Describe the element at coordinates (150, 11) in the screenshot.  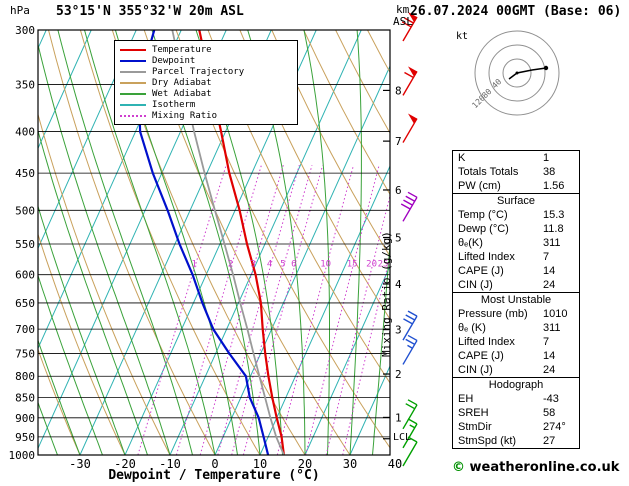
I see `chart-title: 53°15'N 355°32'W 20m ASL` at that location.